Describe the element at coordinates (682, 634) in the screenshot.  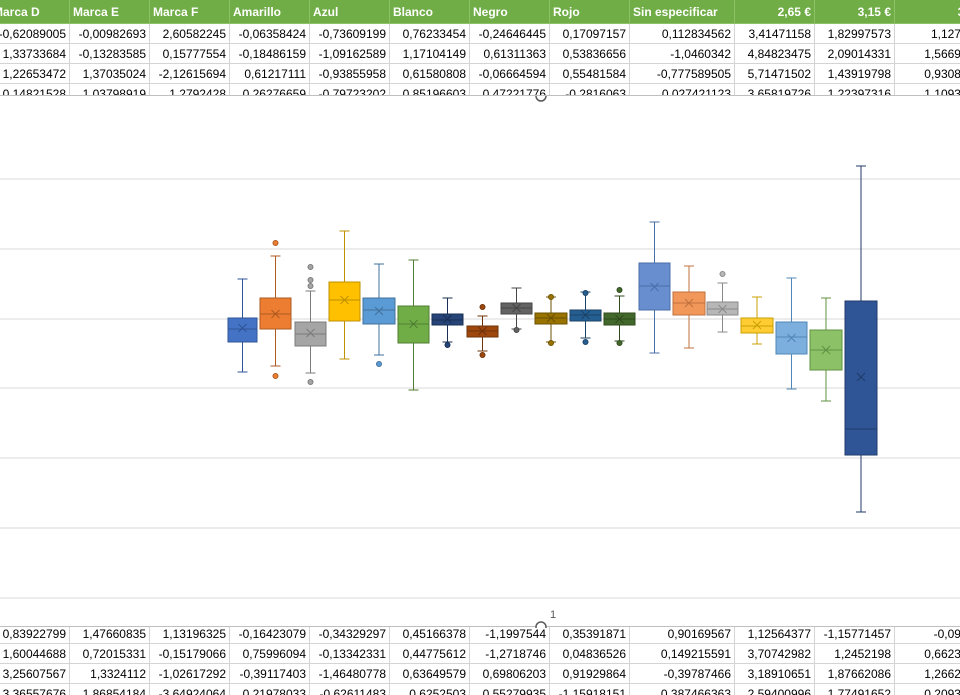
I see `cell: 0,90169567` at that location.